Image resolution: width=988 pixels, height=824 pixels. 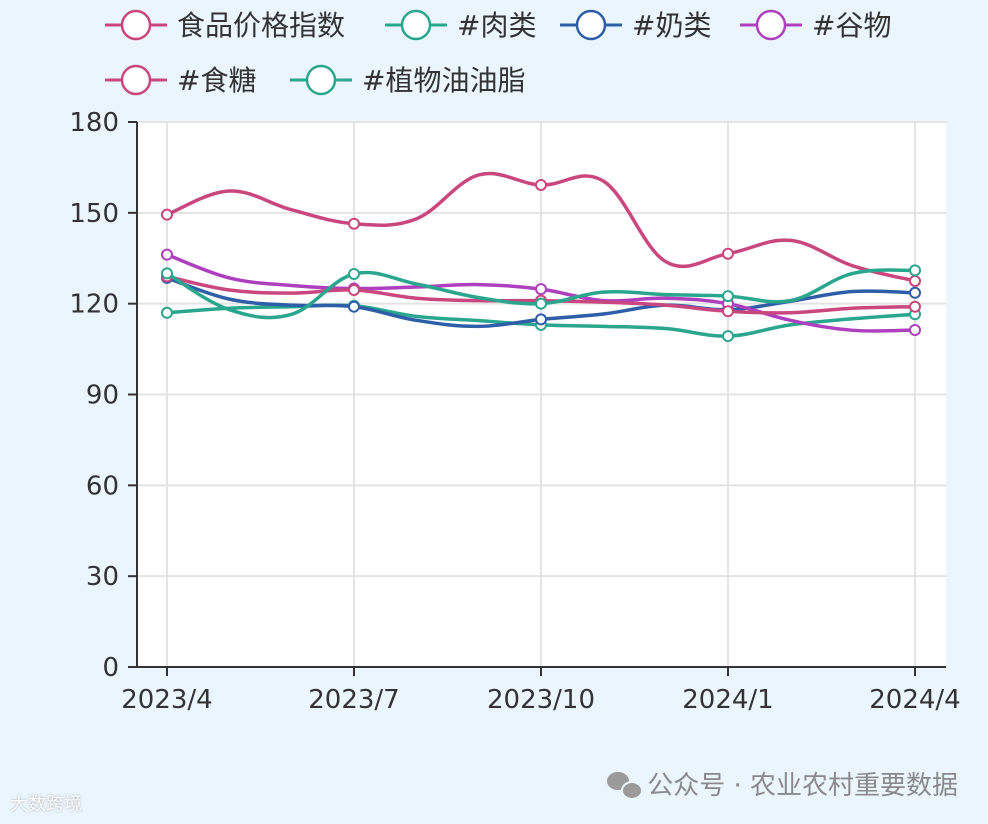 I want to click on legend-item: #谷物, so click(x=815, y=25).